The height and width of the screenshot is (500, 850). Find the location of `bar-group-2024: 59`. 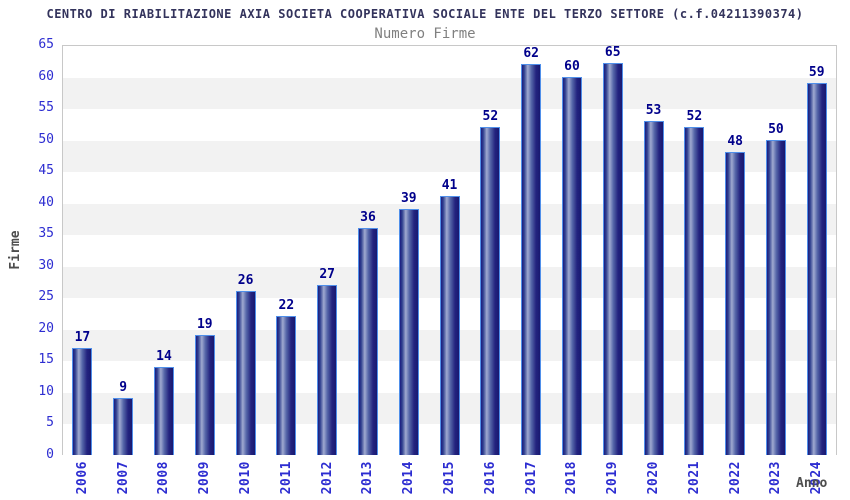

bar-group-2024: 59 is located at coordinates (816, 250).